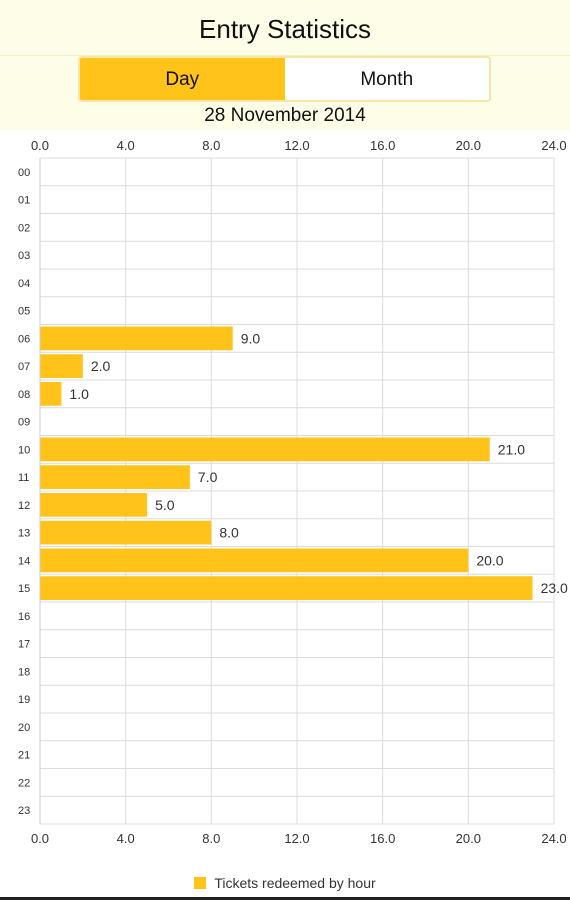 Image resolution: width=570 pixels, height=900 pixels. Describe the element at coordinates (285, 115) in the screenshot. I see `selected-date: 28 November 2014` at that location.